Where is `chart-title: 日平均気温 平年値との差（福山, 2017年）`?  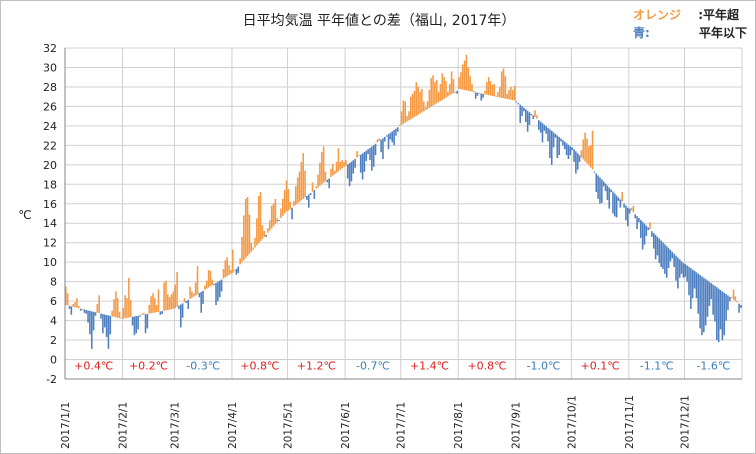
chart-title: 日平均気温 平年値との差（福山, 2017年） is located at coordinates (379, 21).